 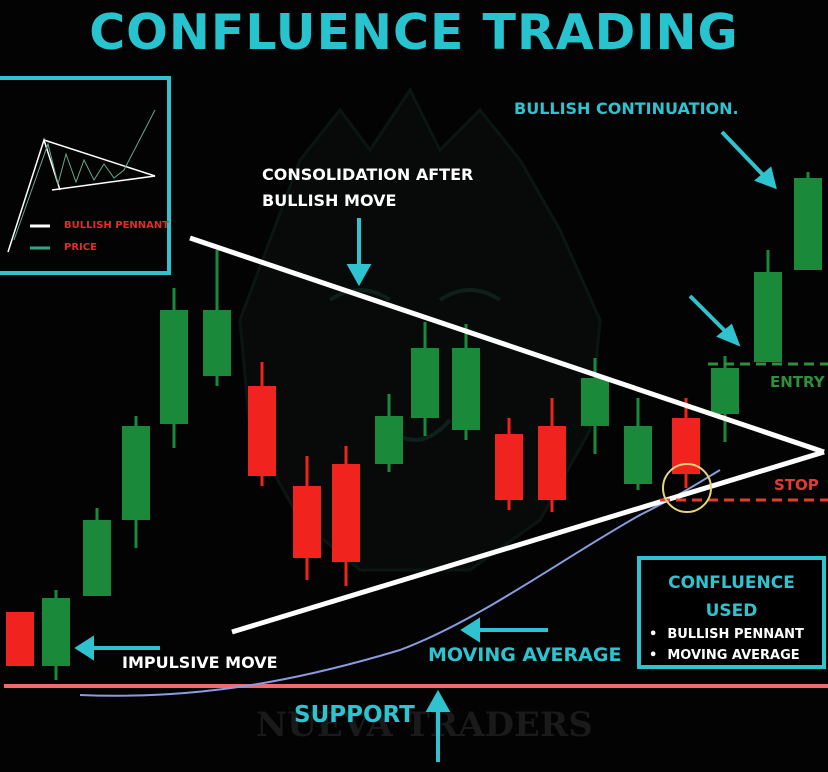 I want to click on confluence-title: CONFLUENCE USED, so click(x=731, y=597).